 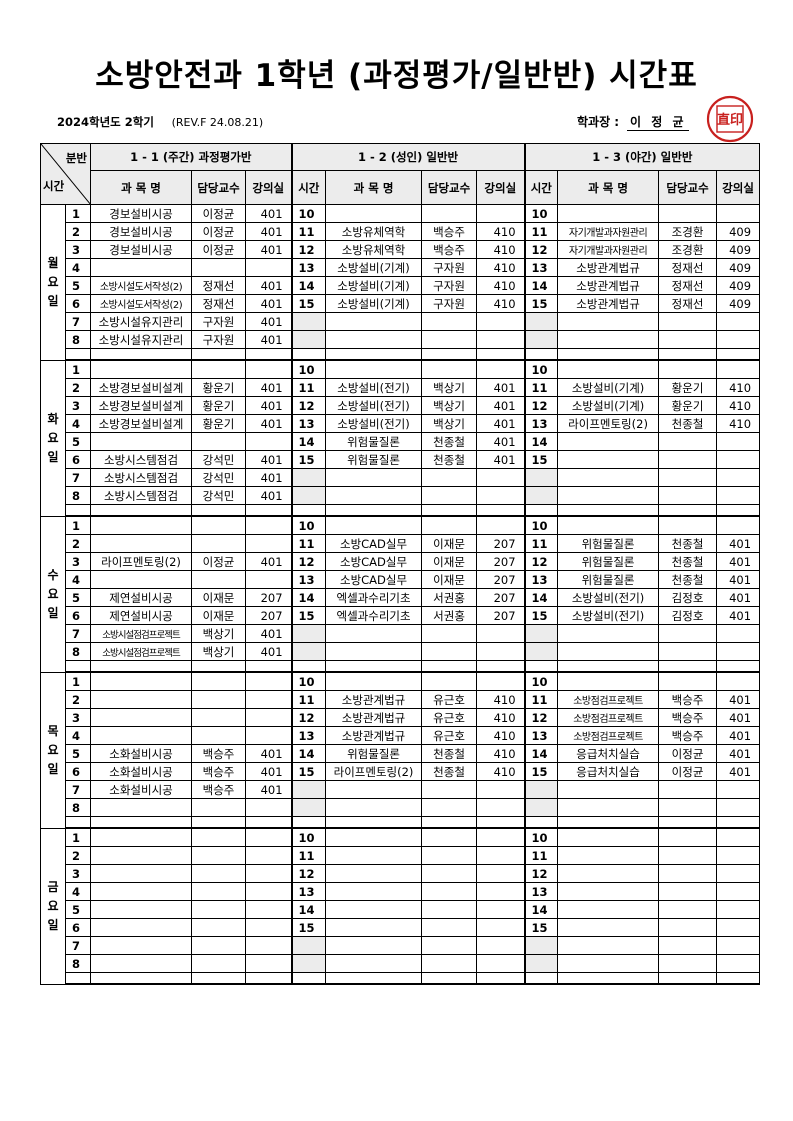 What do you see at coordinates (642, 157) in the screenshot?
I see `group-header-3: 1 - 3 (야간) 일반반` at bounding box center [642, 157].